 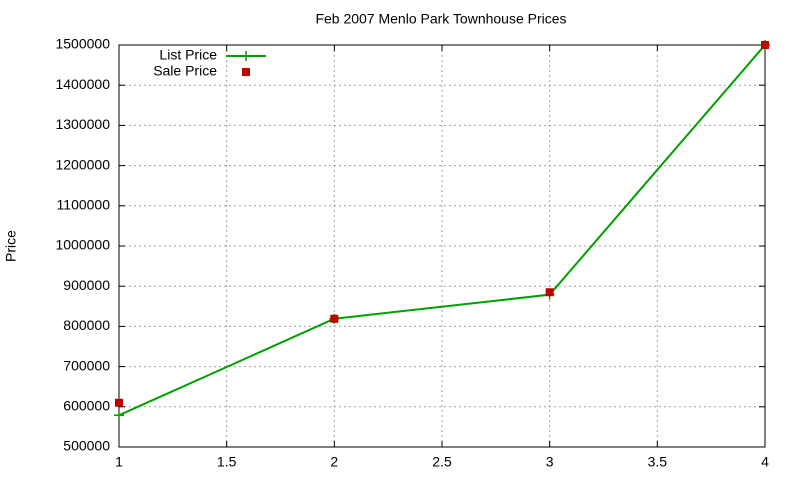 I want to click on x-tick-label: 3, so click(x=550, y=462).